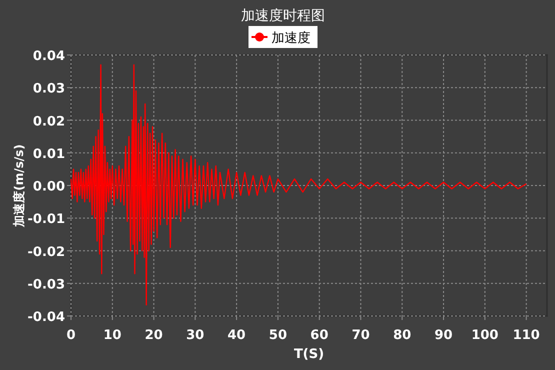 The height and width of the screenshot is (370, 555). Describe the element at coordinates (48, 89) in the screenshot. I see `y-tick-label: 0.03` at that location.